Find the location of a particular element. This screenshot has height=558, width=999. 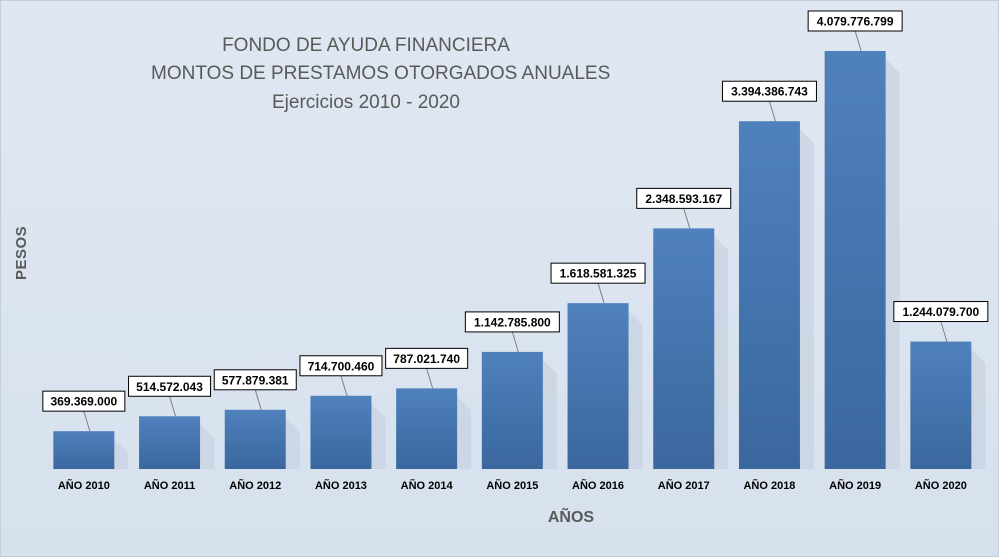

data-label: 2.348.593.167 is located at coordinates (683, 199).